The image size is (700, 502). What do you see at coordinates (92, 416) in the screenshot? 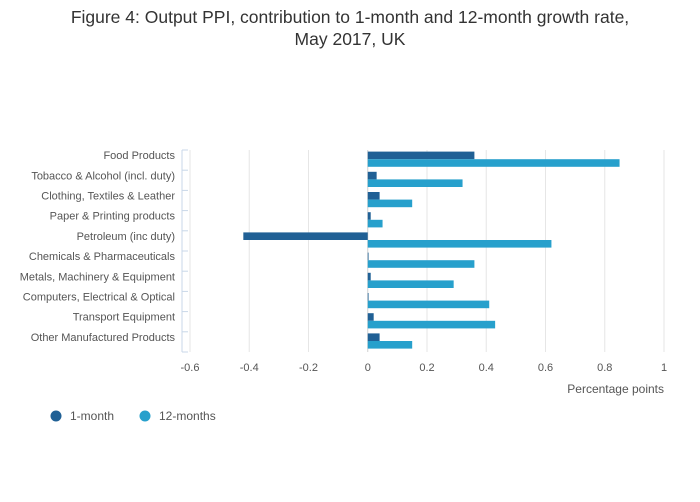
I see `legend-label: 1-month` at bounding box center [92, 416].